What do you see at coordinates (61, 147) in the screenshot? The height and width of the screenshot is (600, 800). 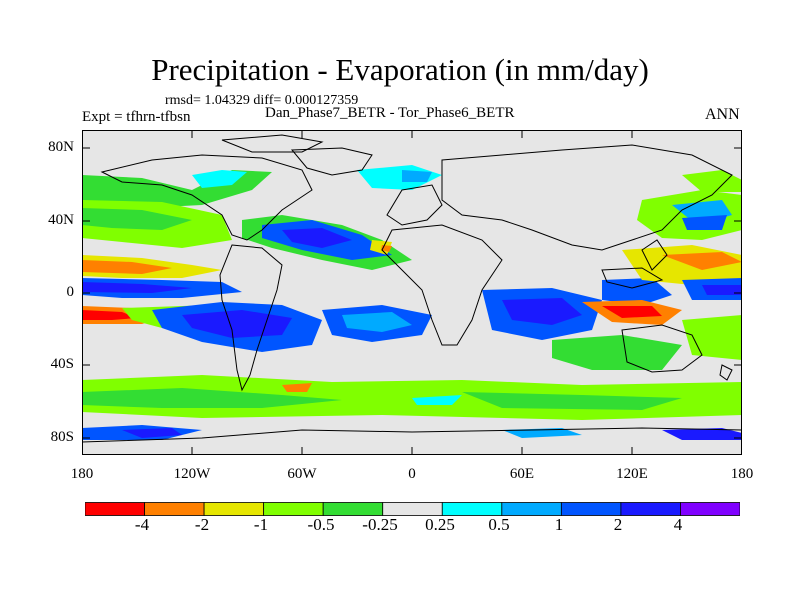 I see `lat-label-80n: 80N` at bounding box center [61, 147].